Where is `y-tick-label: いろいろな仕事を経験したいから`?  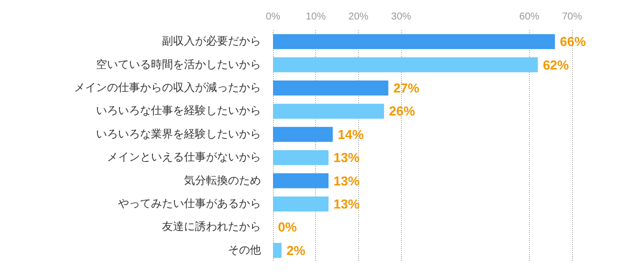
y-tick-label: いろいろな仕事を経験したいから is located at coordinates (178, 111).